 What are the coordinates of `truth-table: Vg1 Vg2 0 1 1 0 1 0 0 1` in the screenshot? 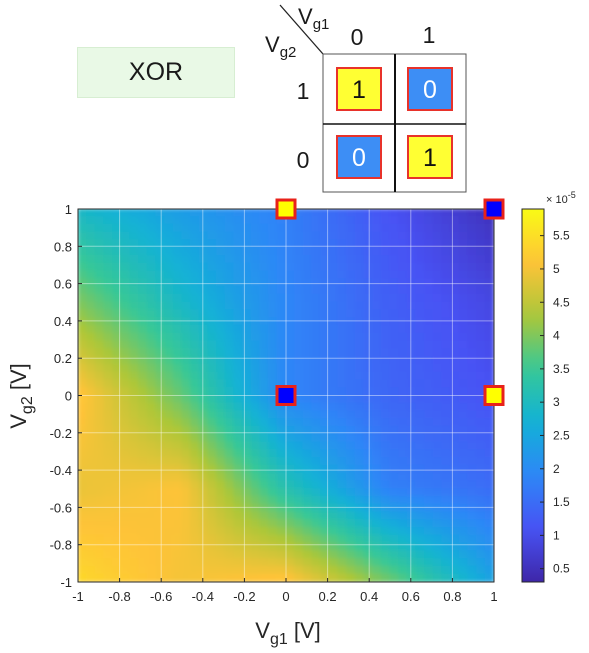 It's located at (366, 98).